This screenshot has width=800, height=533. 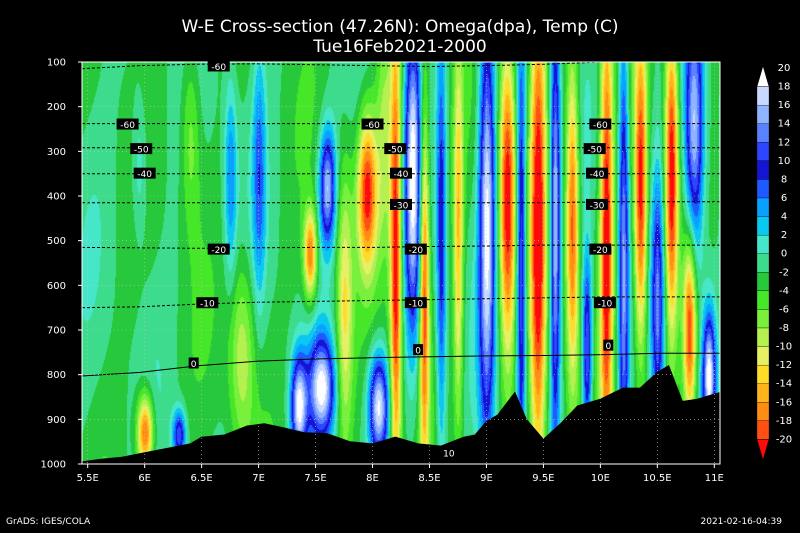 I want to click on x-tick-label: 8.5E, so click(x=429, y=478).